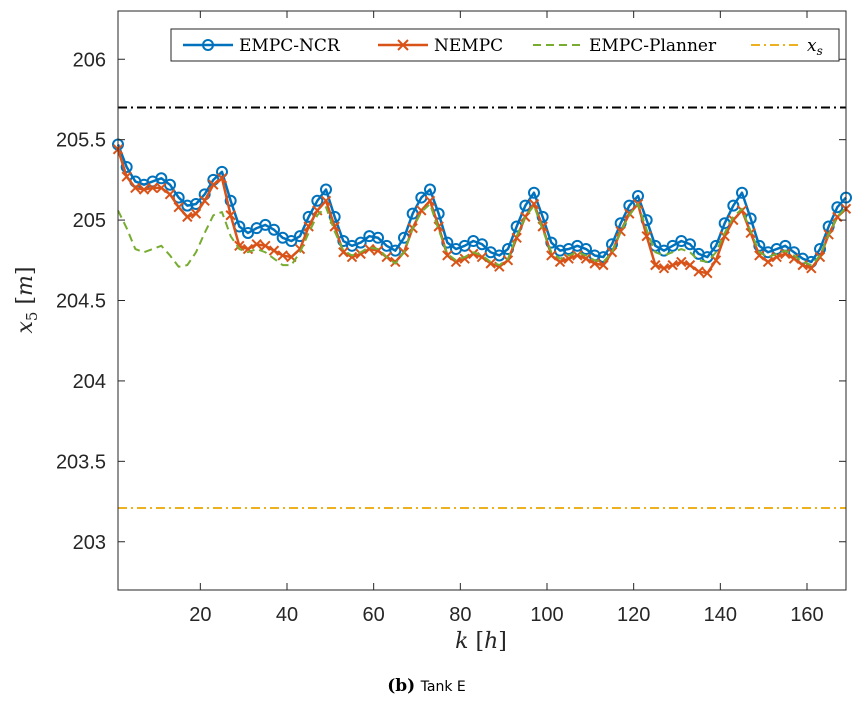 The height and width of the screenshot is (711, 853). I want to click on y-tick-label: 205, so click(89, 221).